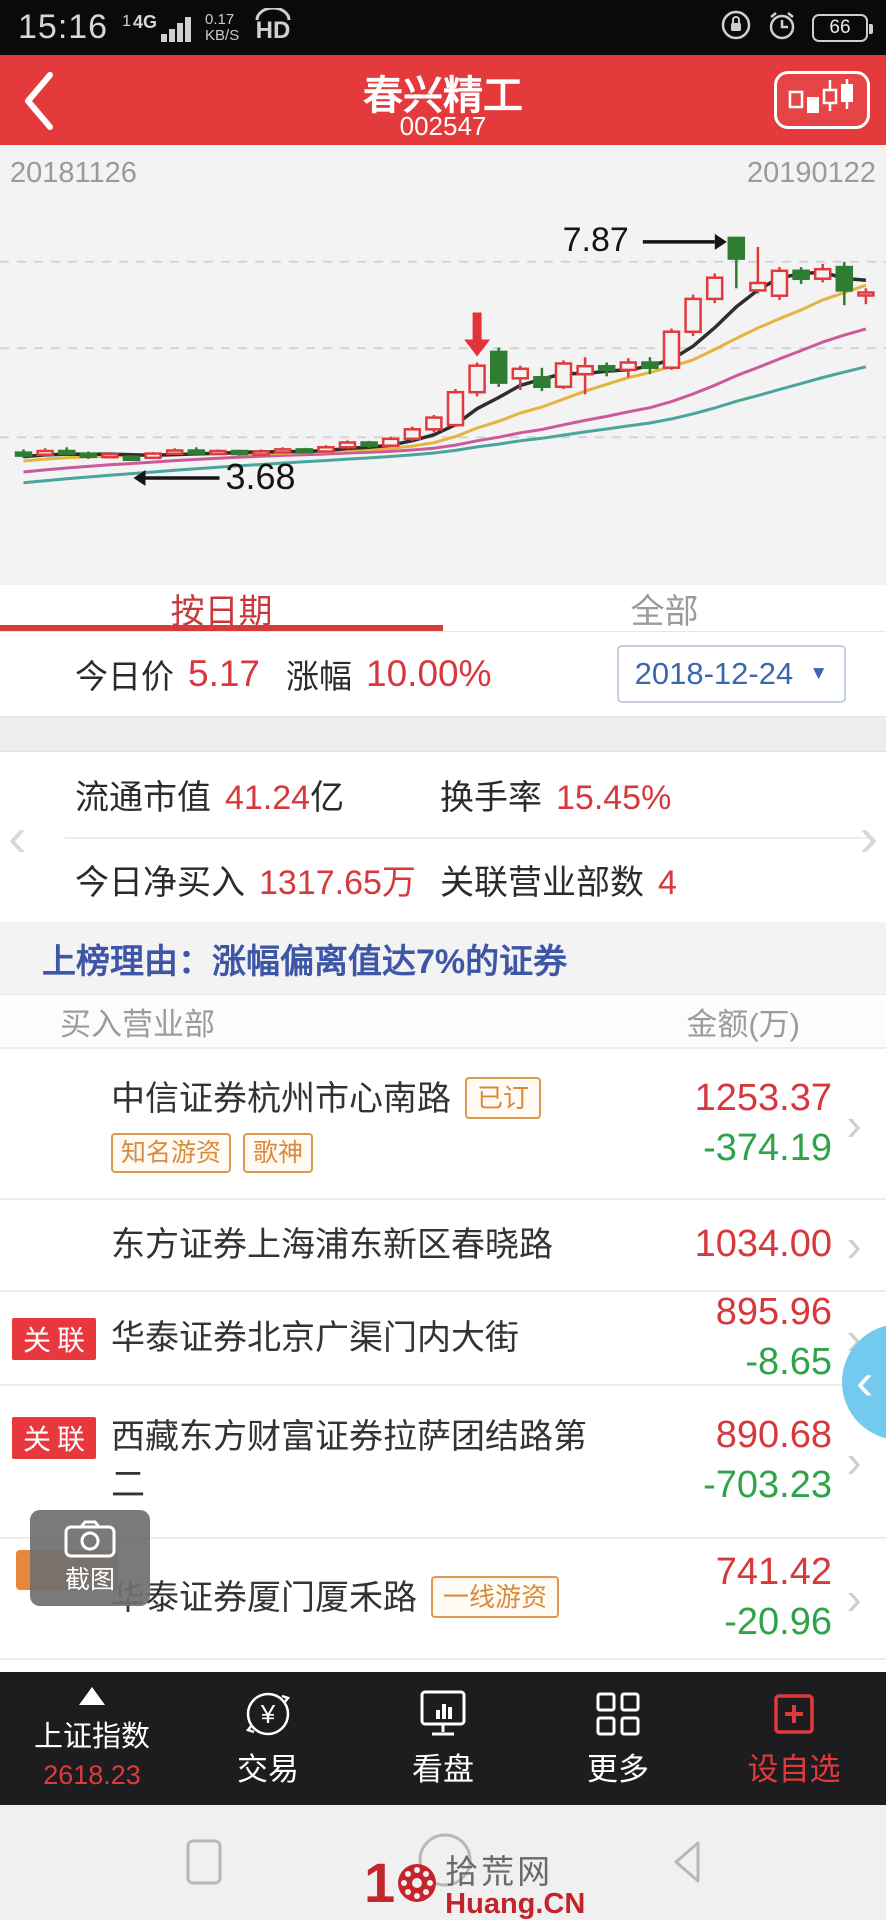 The image size is (886, 1920). What do you see at coordinates (443, 1769) in the screenshot?
I see `nav-watch-label: 看盘` at bounding box center [443, 1769].